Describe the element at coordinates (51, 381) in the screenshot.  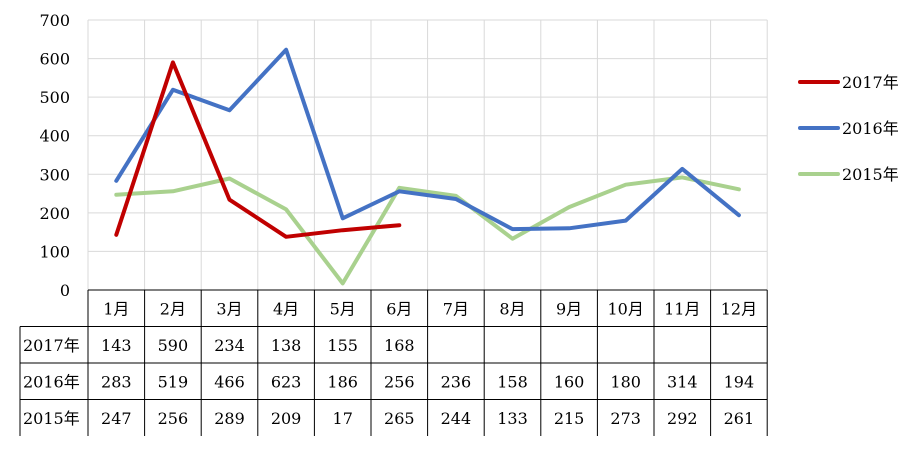
I see `table-row-label: 2016年` at that location.